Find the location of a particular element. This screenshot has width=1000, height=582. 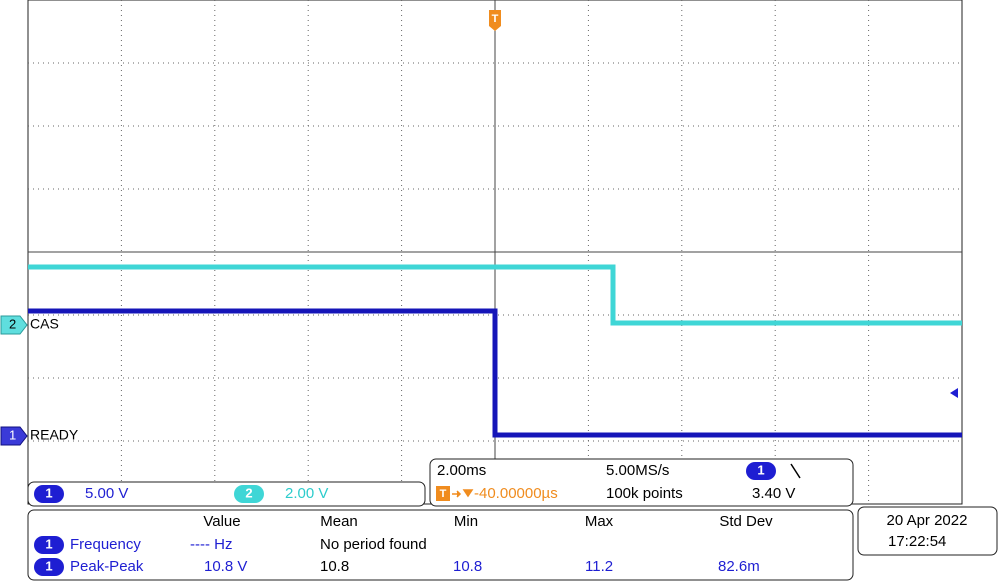

measurement-name: Peak-Peak is located at coordinates (107, 566).